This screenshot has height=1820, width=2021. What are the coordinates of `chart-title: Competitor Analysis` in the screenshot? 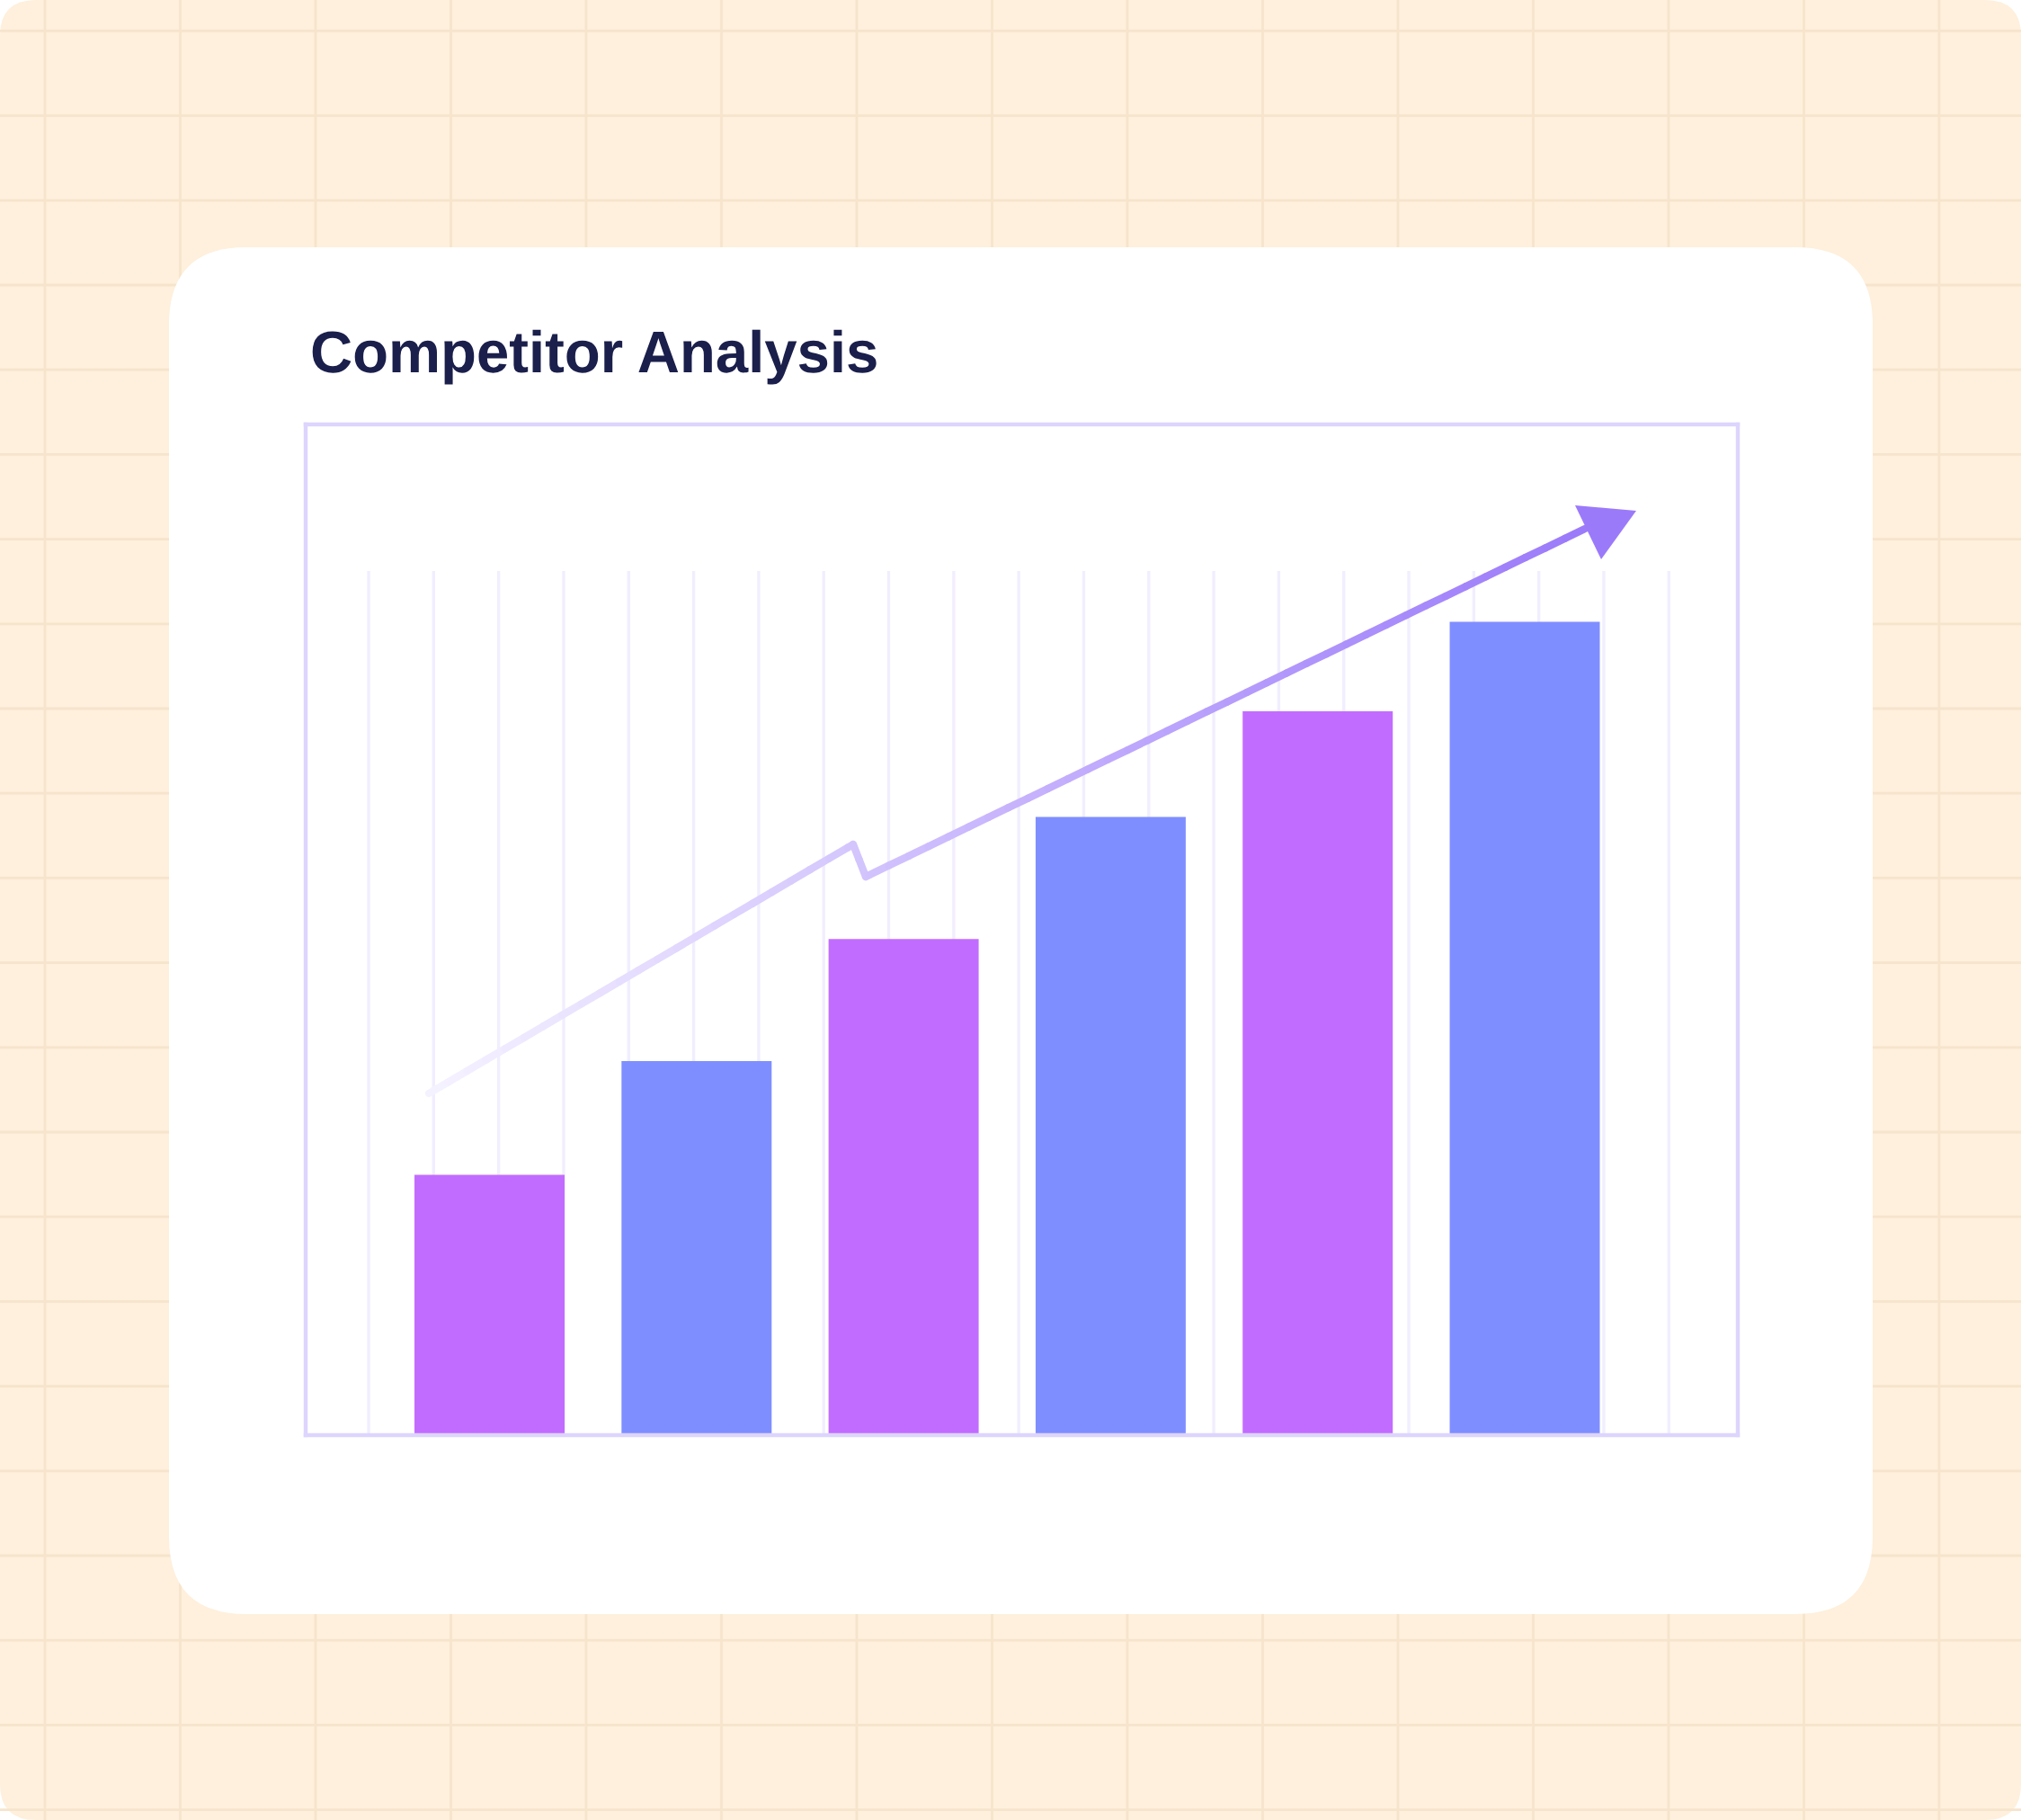 It's located at (594, 357).